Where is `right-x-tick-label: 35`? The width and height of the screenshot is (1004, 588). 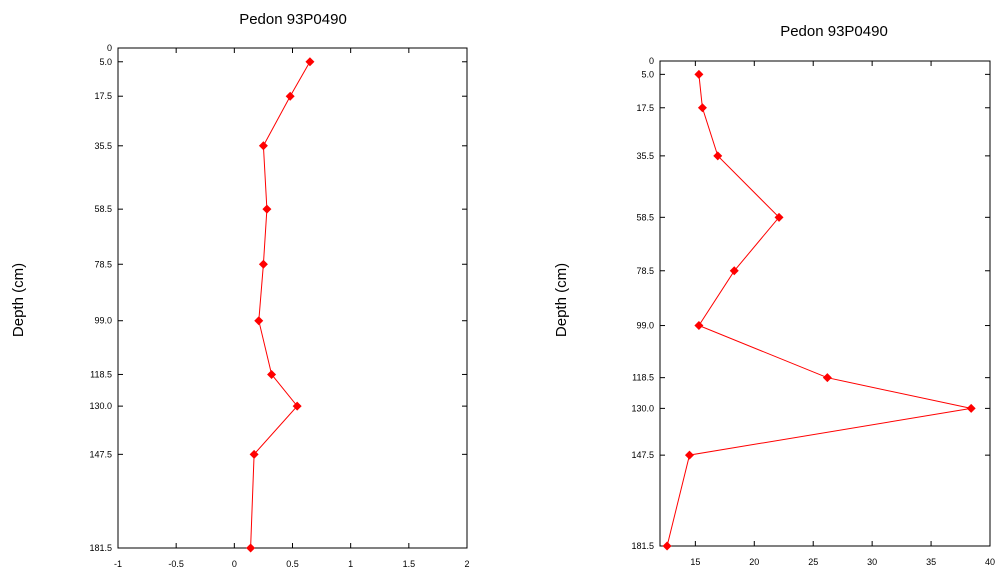
right-x-tick-label: 35 is located at coordinates (931, 562).